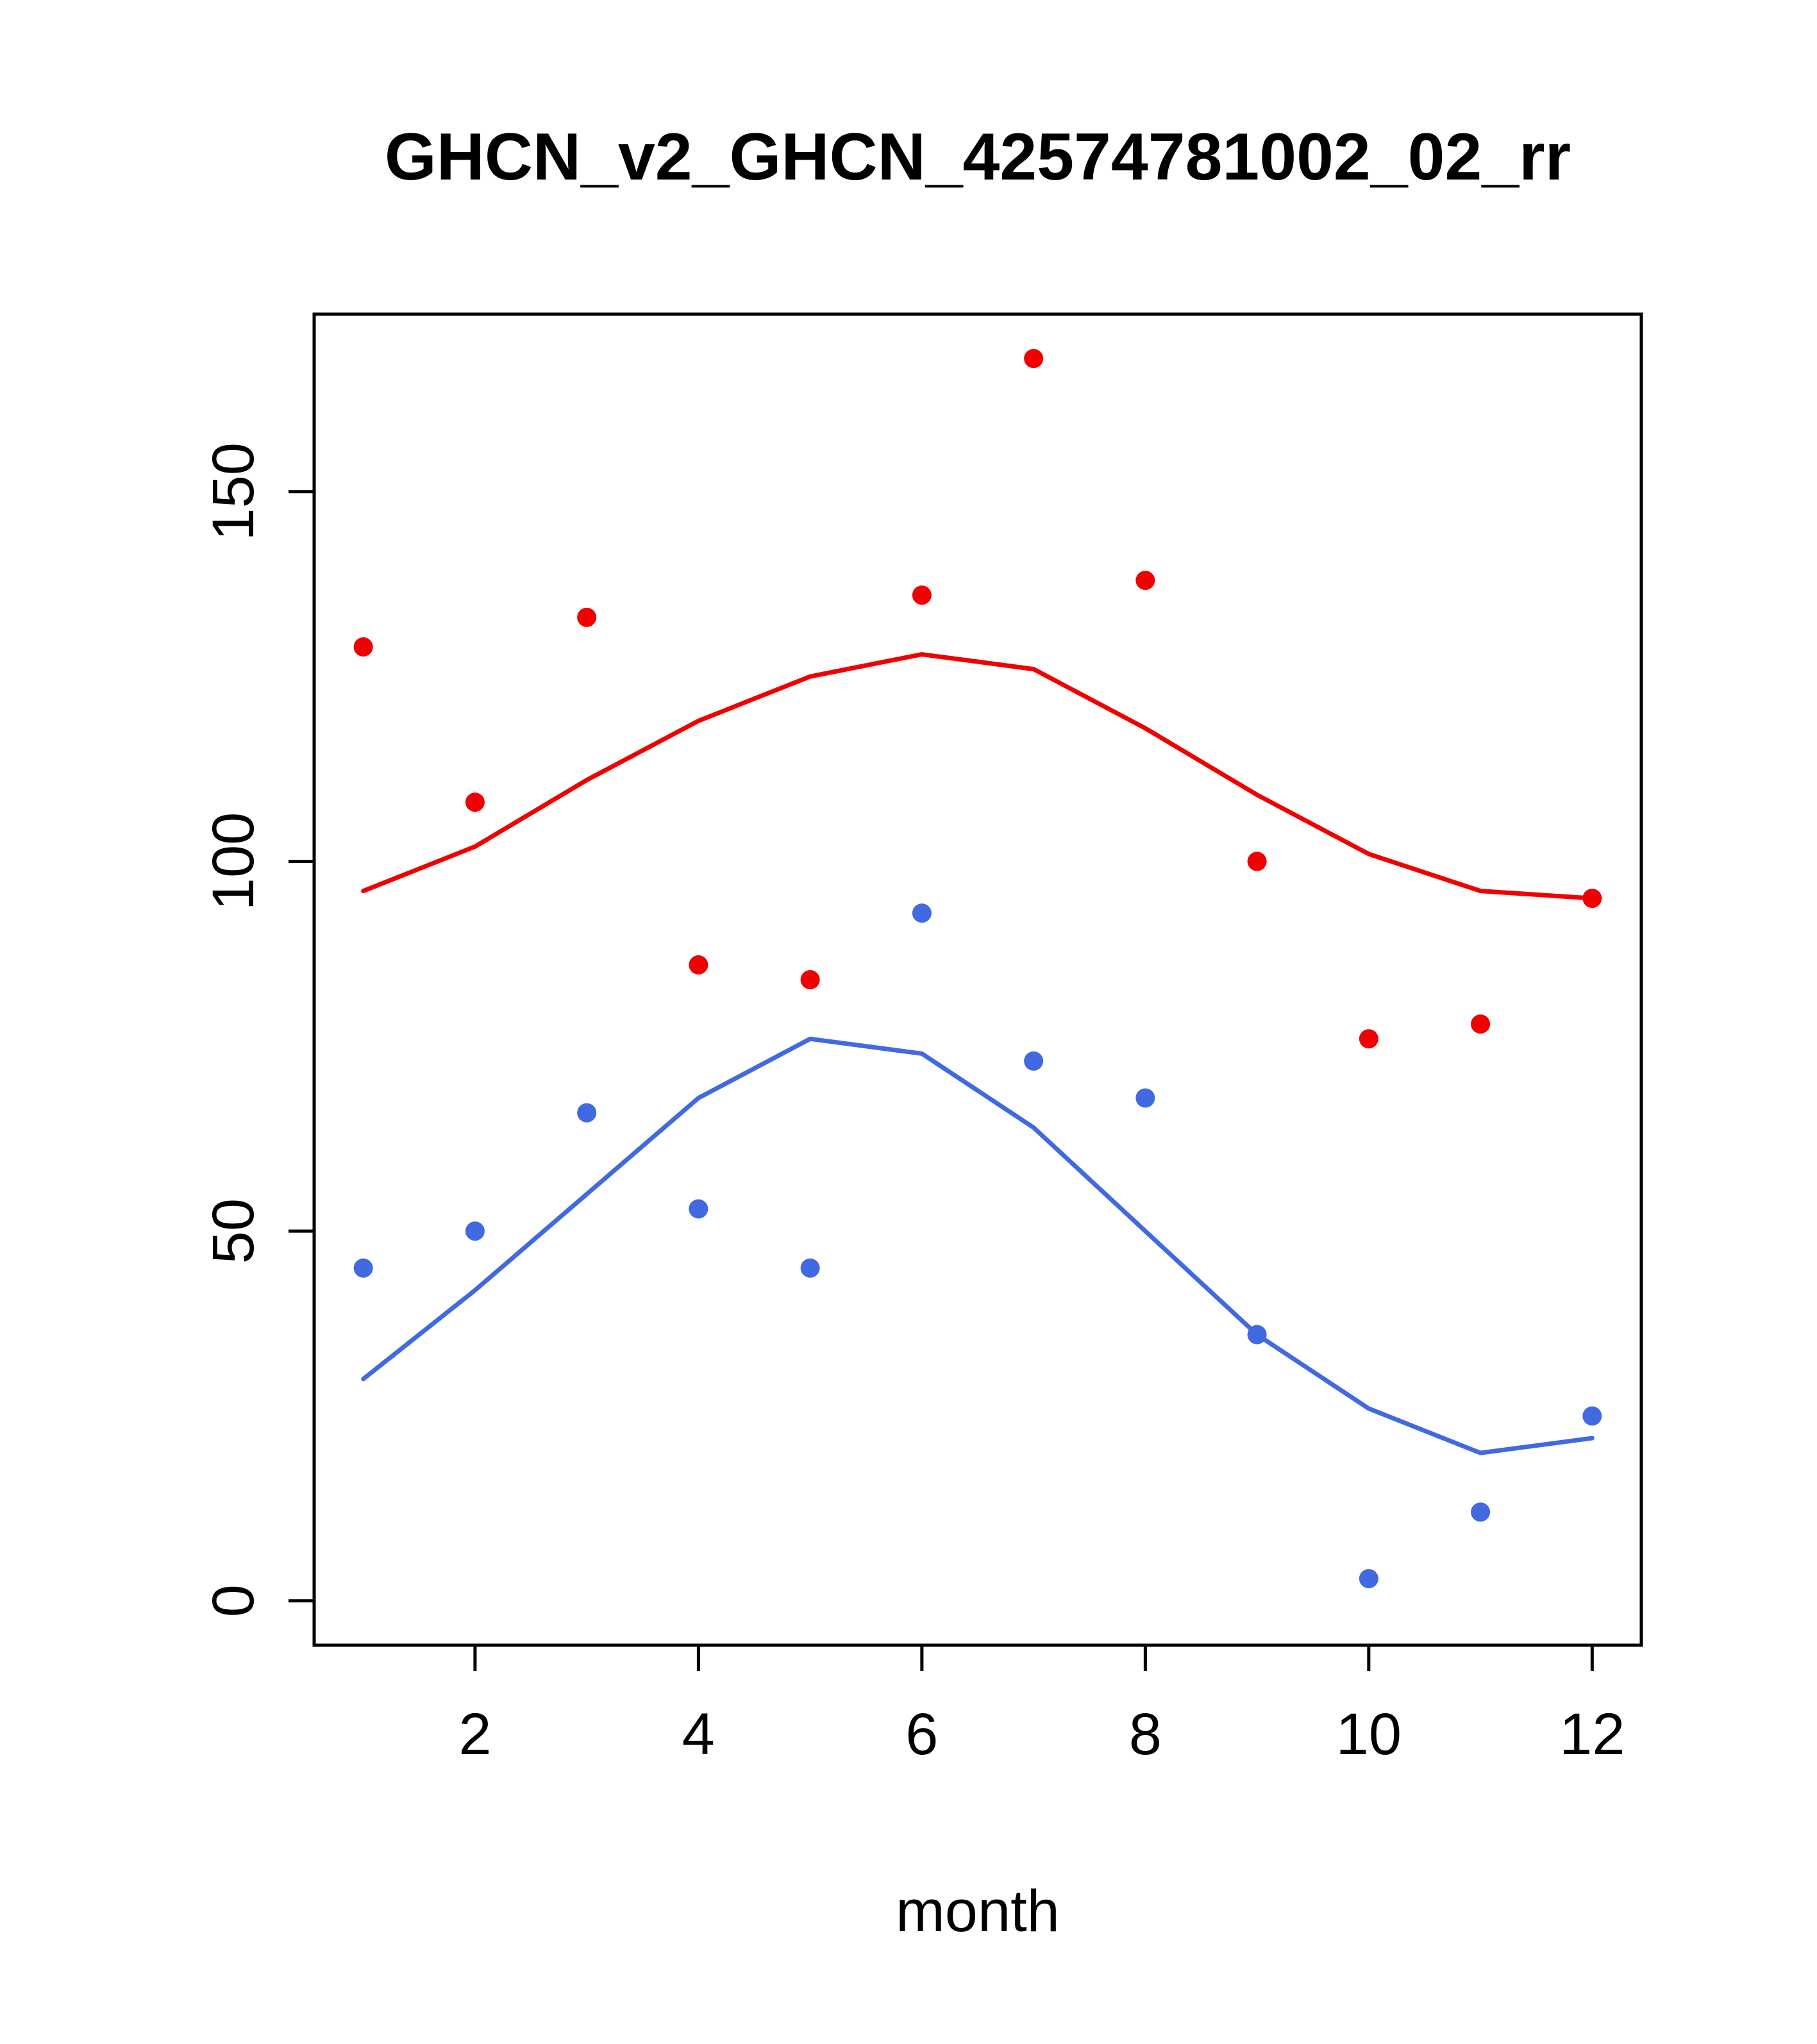 The width and height of the screenshot is (1817, 2044). What do you see at coordinates (978, 157) in the screenshot?
I see `chart-title: GHCN_v2_GHCN_42574781002_02_rr` at bounding box center [978, 157].